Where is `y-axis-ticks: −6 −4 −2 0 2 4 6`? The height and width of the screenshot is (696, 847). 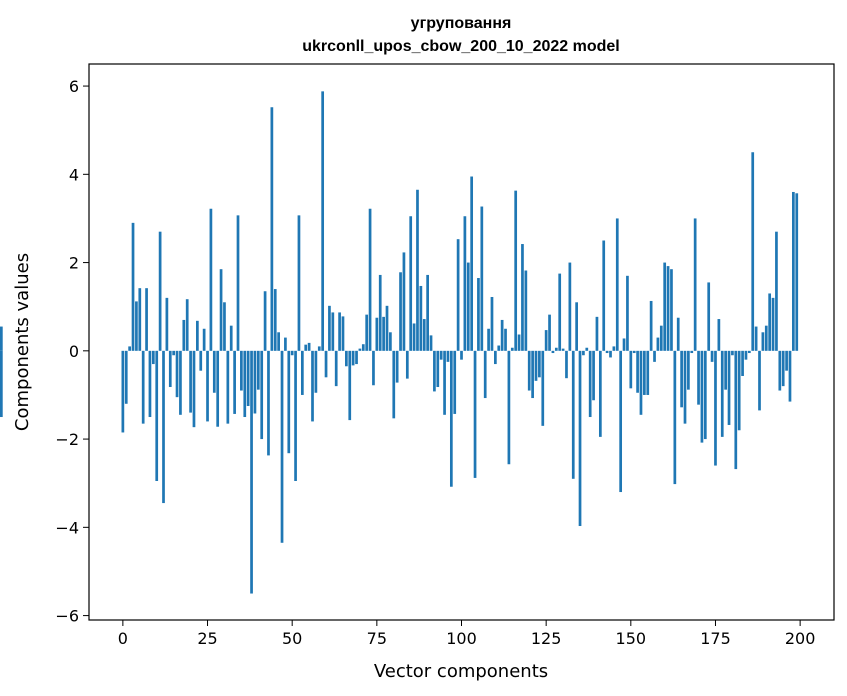
y-axis-ticks: −6 −4 −2 0 2 4 6 is located at coordinates (72, 351).